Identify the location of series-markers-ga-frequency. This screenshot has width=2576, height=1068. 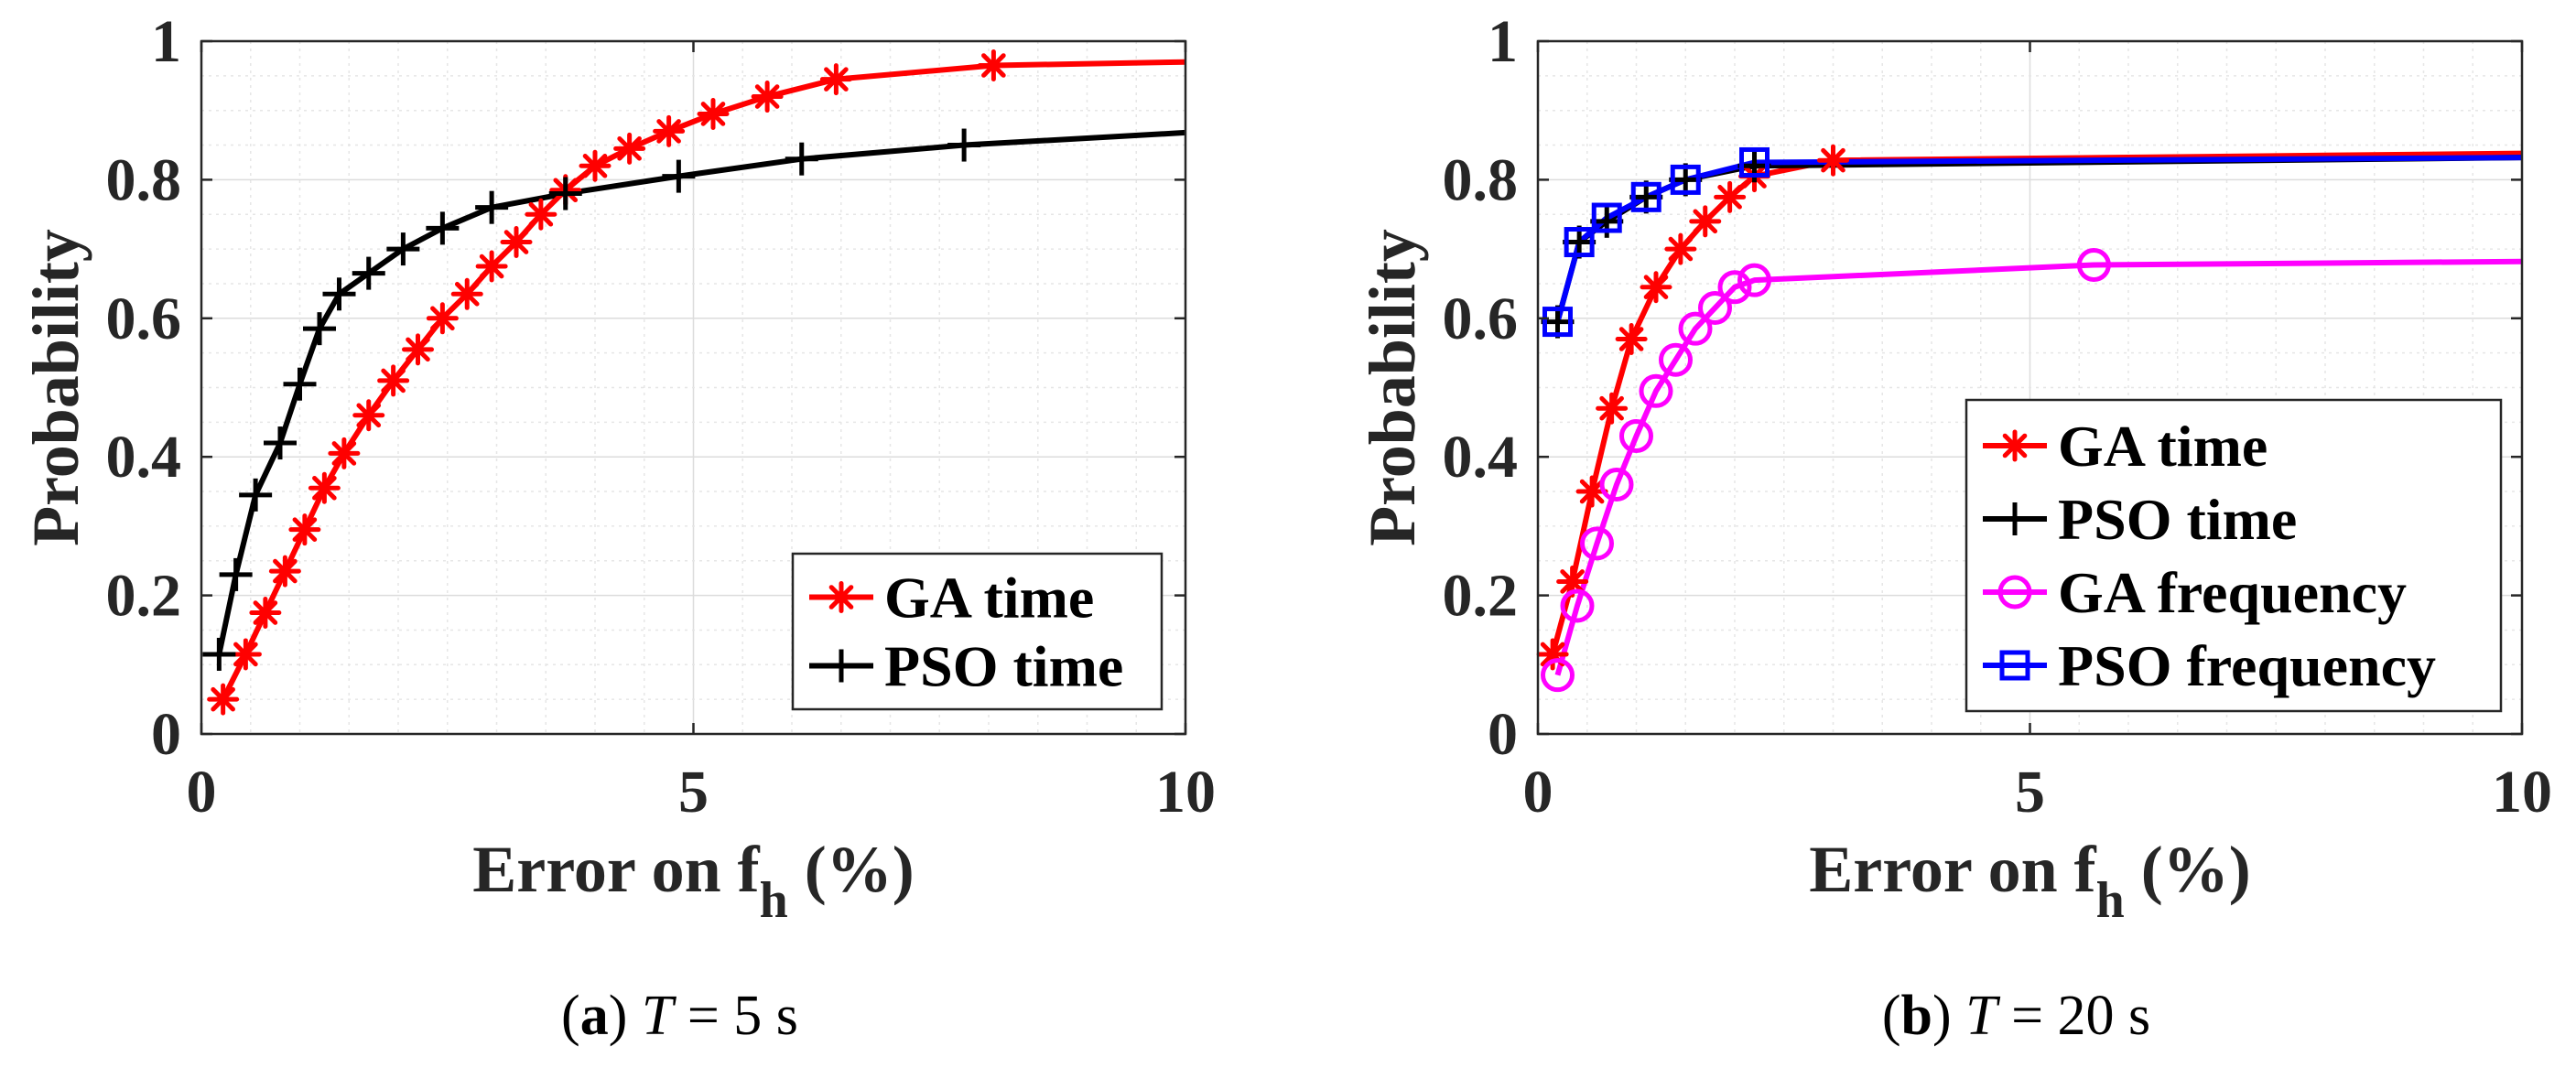
(1826, 471).